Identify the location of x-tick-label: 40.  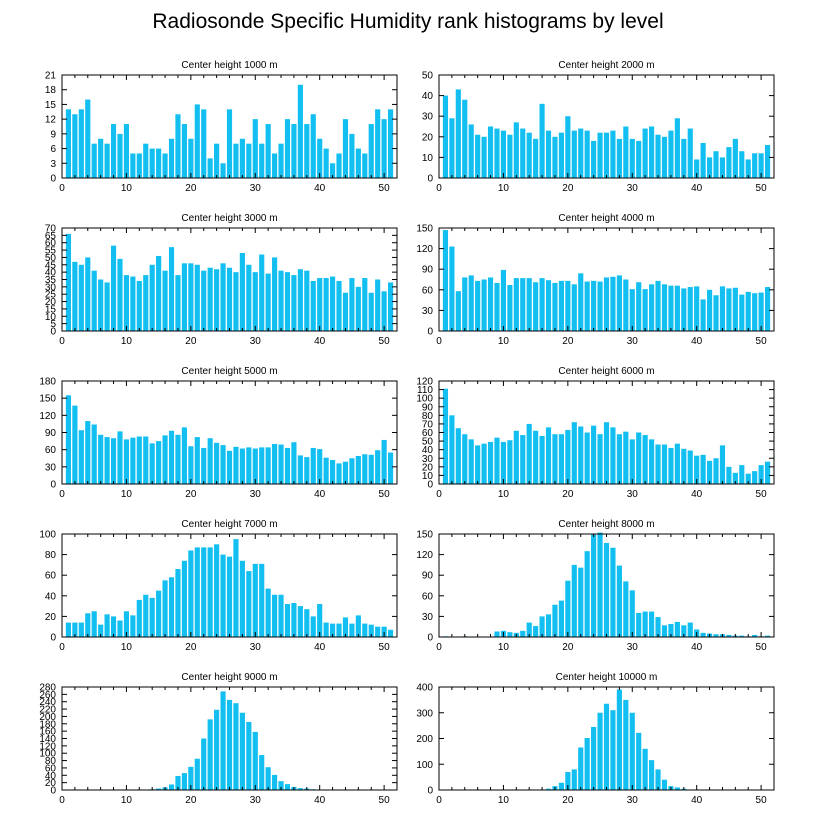
(320, 341).